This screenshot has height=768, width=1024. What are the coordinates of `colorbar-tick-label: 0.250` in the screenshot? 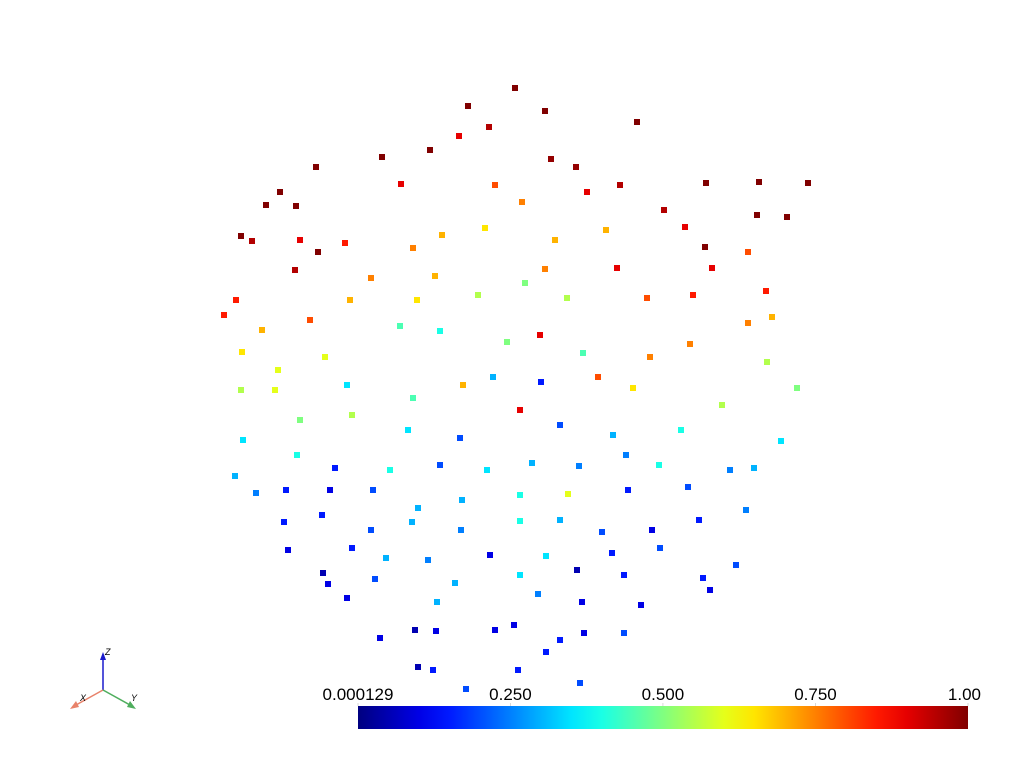 It's located at (510, 694).